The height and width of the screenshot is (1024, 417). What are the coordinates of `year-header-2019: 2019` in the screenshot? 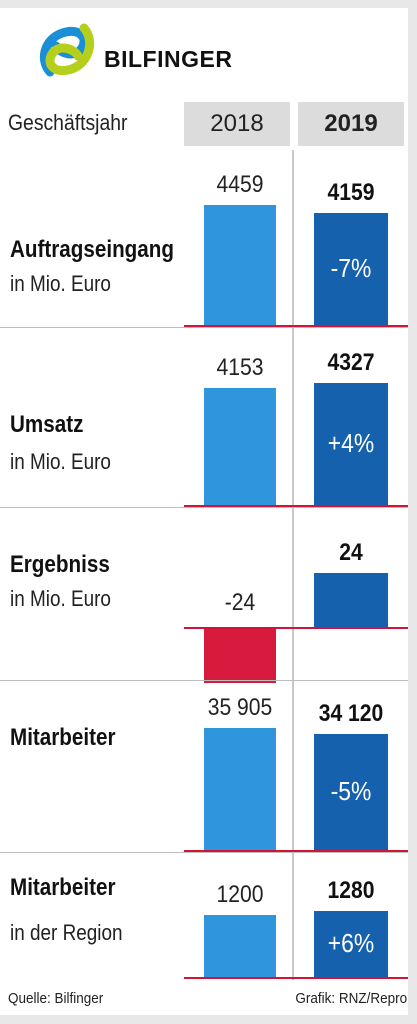 It's located at (351, 124).